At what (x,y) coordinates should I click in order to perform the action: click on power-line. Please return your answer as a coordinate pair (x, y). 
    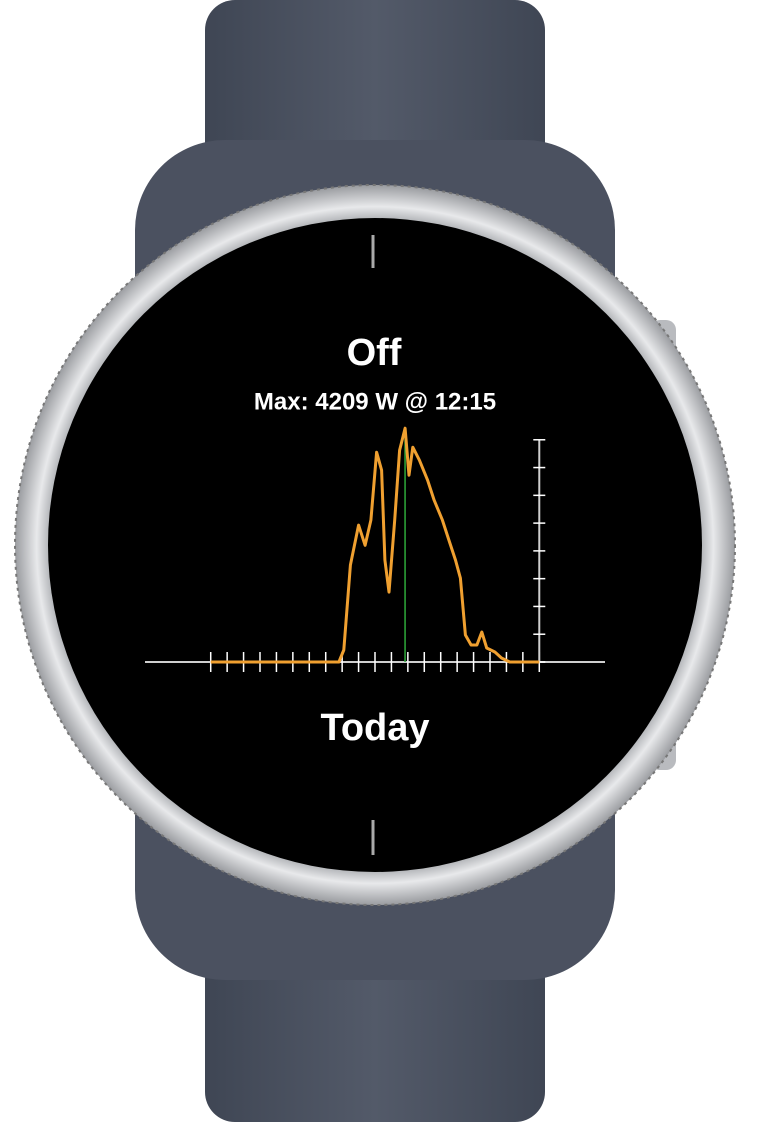
    Looking at the image, I should click on (375, 545).